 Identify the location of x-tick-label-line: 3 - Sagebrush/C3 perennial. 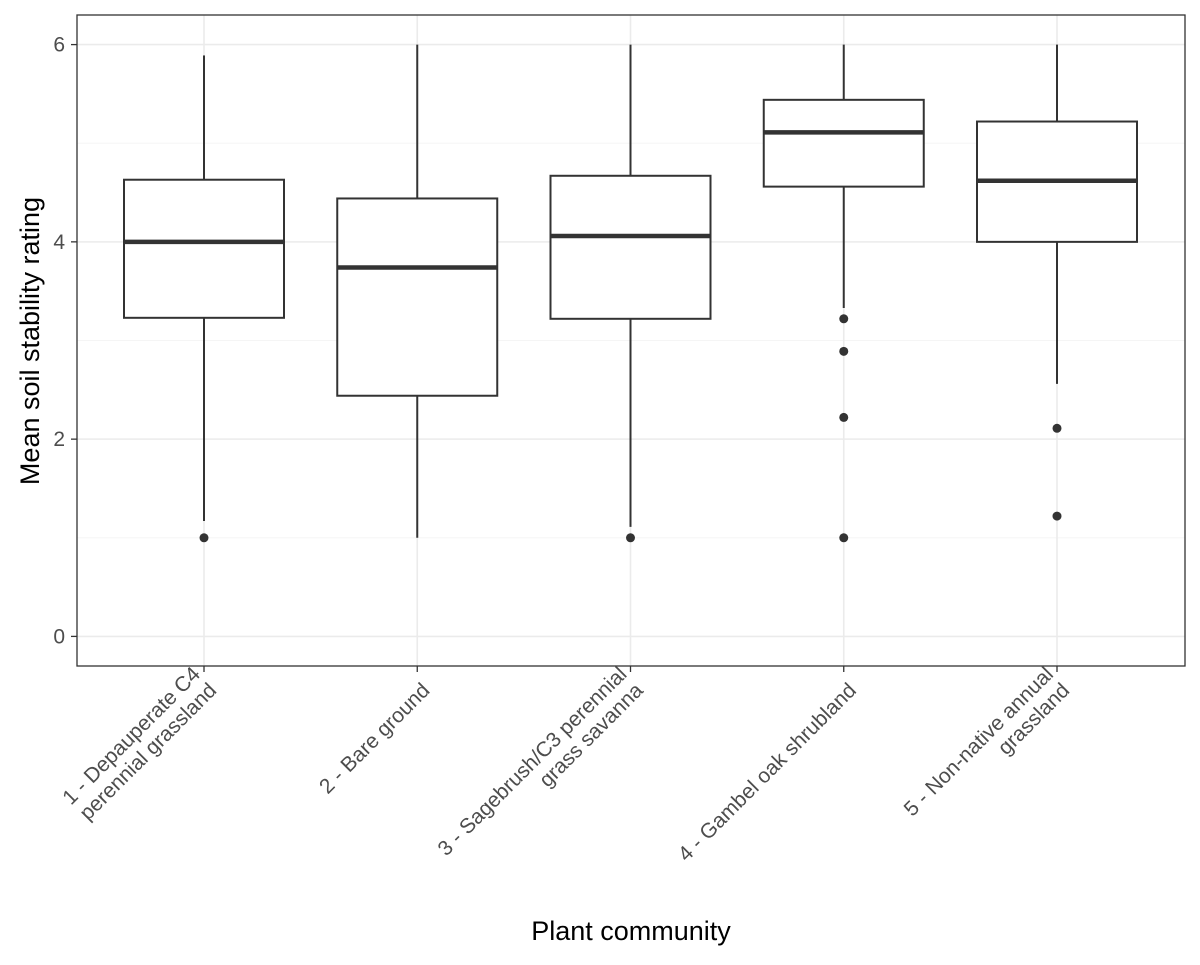
(533, 762).